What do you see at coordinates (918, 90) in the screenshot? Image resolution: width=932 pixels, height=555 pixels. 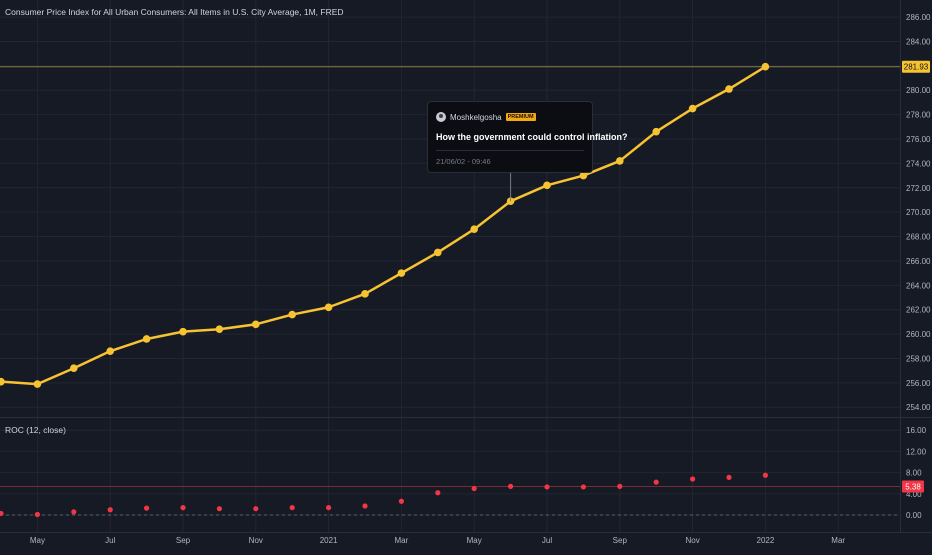 I see `y-tick-label: 280.00` at bounding box center [918, 90].